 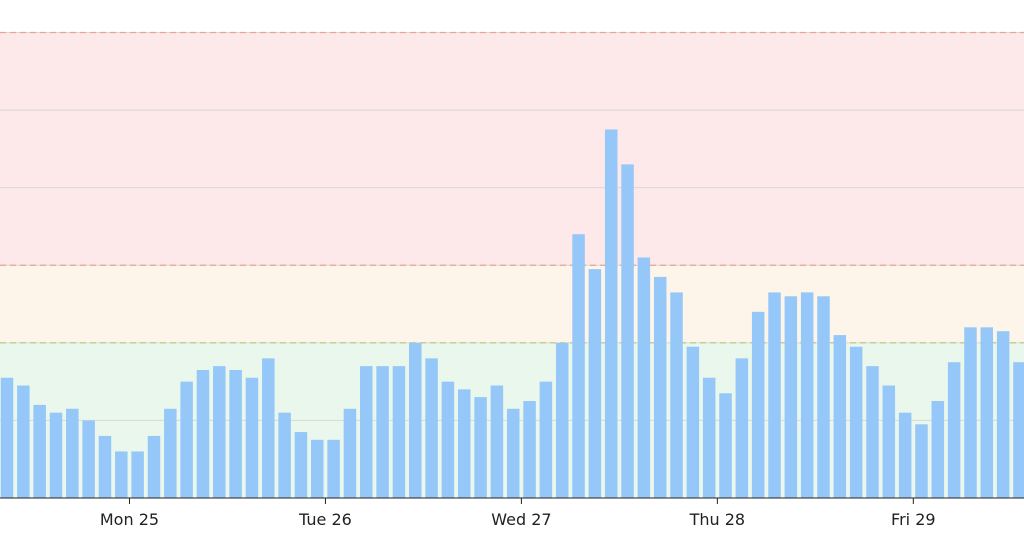 What do you see at coordinates (521, 519) in the screenshot?
I see `x-tick-label-2: Wed 27` at bounding box center [521, 519].